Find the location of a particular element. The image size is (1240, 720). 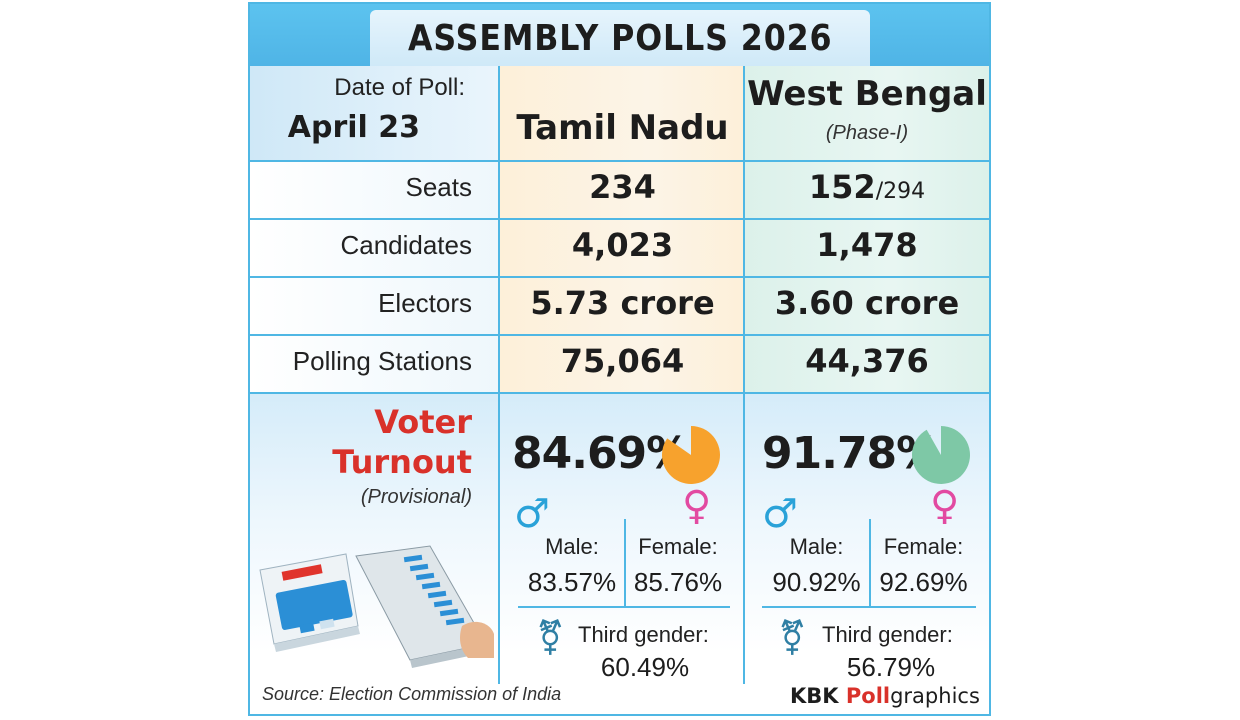

tn-pie-slice is located at coordinates (691, 455).